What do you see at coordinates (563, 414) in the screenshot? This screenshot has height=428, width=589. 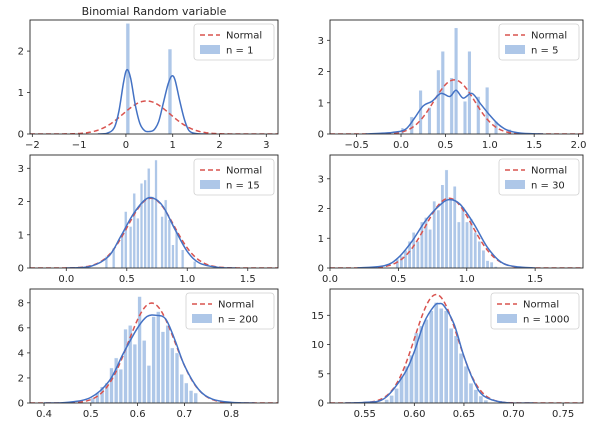 I see `x-tick-label: 0.75` at bounding box center [563, 414].